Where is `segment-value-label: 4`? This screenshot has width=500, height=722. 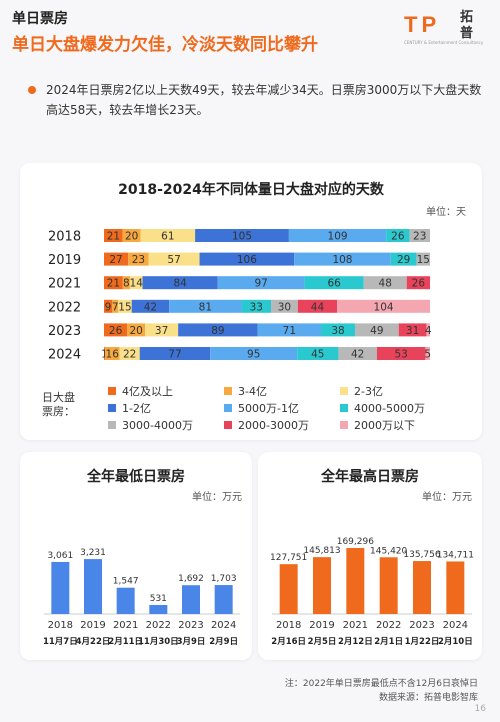 segment-value-label: 4 is located at coordinates (428, 331).